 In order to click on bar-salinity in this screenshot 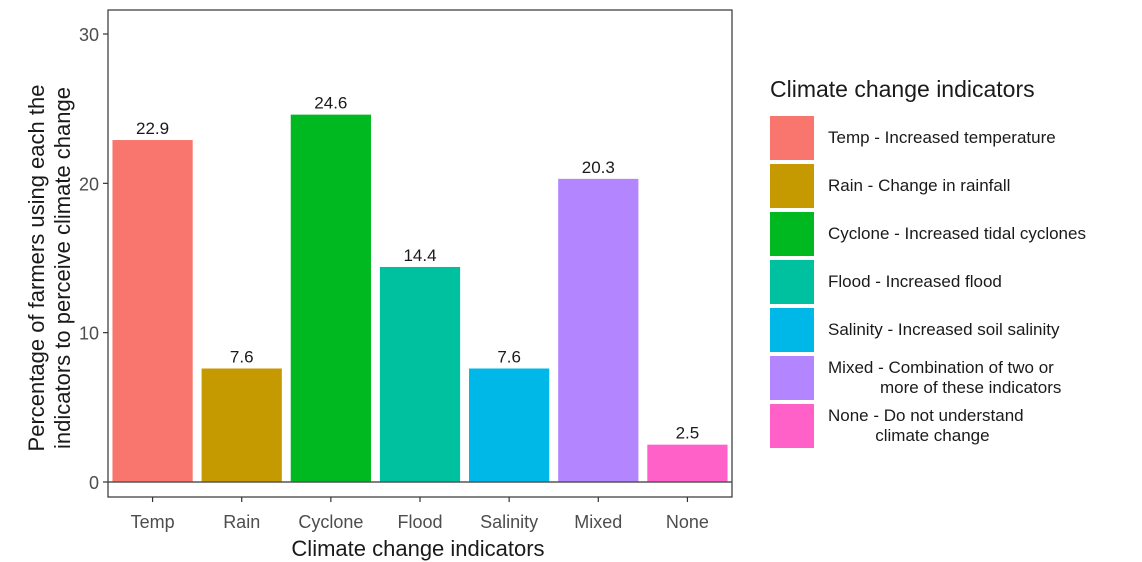, I will do `click(509, 425)`.